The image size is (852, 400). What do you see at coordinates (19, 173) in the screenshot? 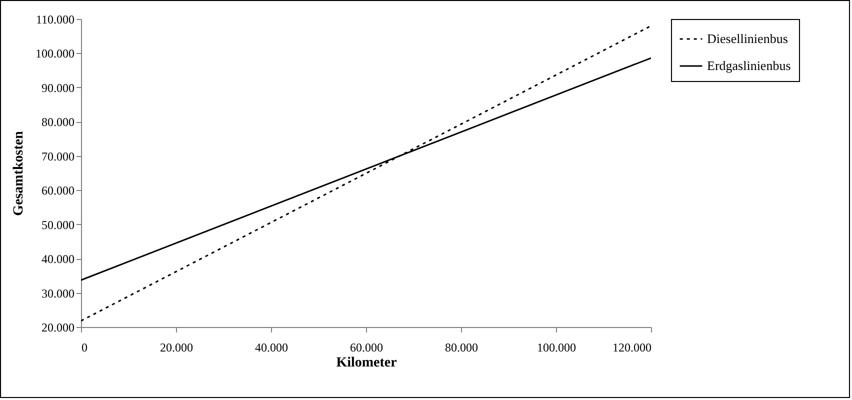
I see `y-axis-title: Gesamtkosten` at bounding box center [19, 173].